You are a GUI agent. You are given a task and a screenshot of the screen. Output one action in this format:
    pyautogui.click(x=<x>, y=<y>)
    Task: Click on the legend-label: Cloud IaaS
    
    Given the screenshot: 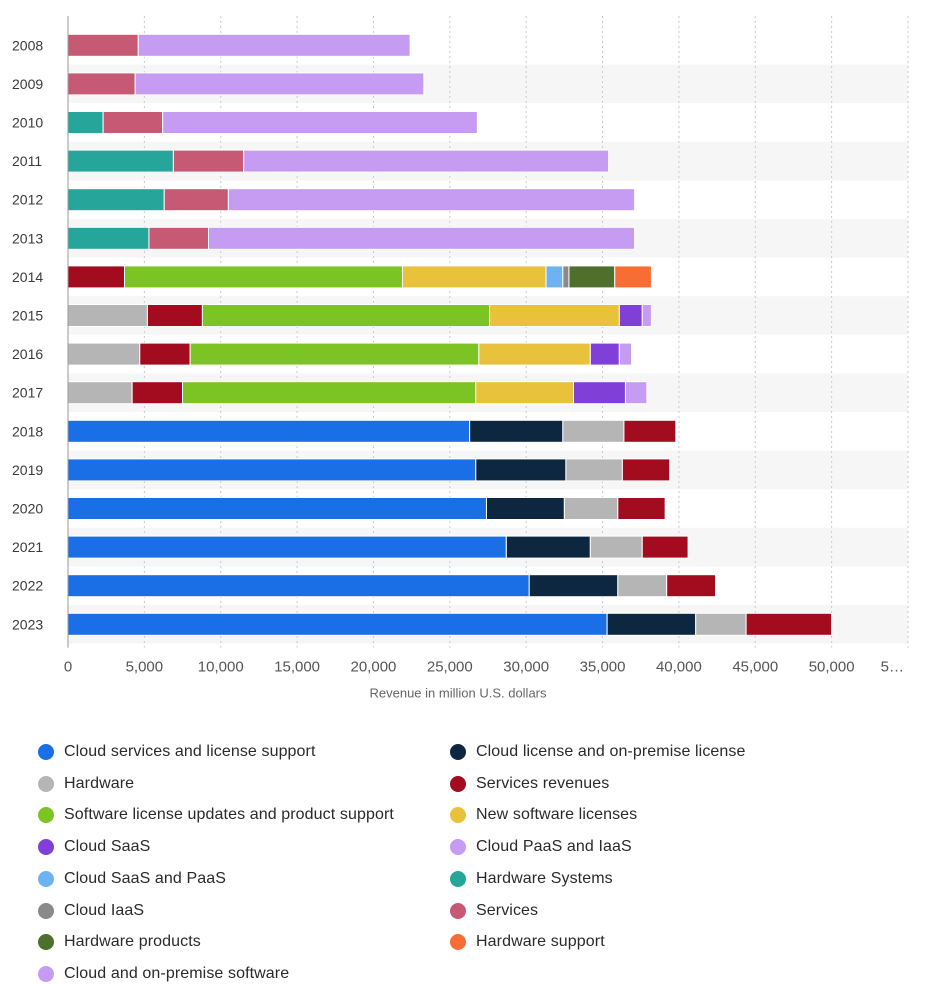 What is the action you would take?
    pyautogui.click(x=104, y=910)
    